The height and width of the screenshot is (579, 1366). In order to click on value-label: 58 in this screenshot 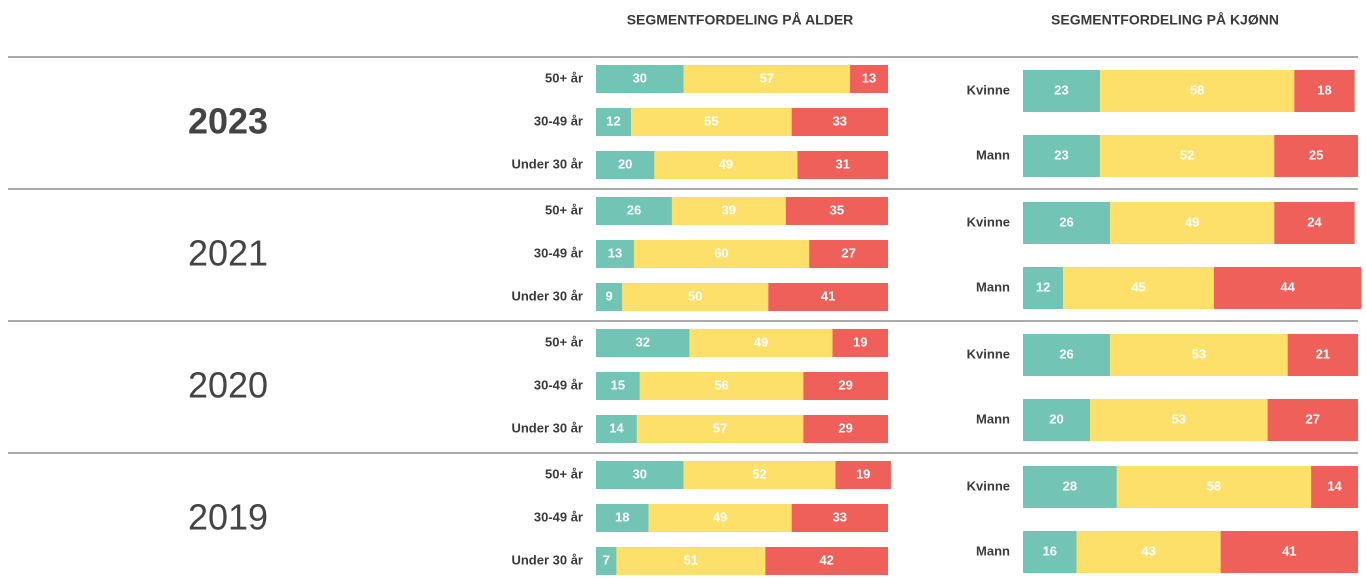, I will do `click(1197, 89)`.